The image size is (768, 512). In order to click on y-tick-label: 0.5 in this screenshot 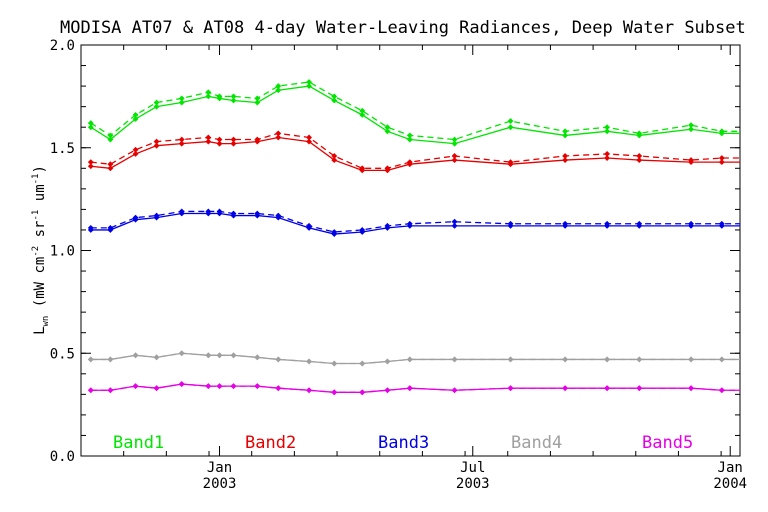, I will do `click(62, 354)`.